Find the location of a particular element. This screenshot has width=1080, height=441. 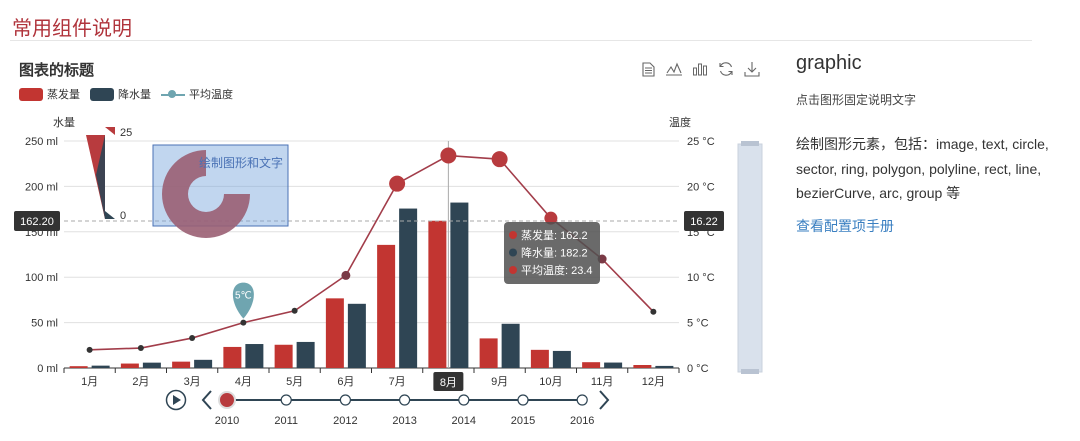

tooltip-item: 平均温度: 23.4 is located at coordinates (557, 270).